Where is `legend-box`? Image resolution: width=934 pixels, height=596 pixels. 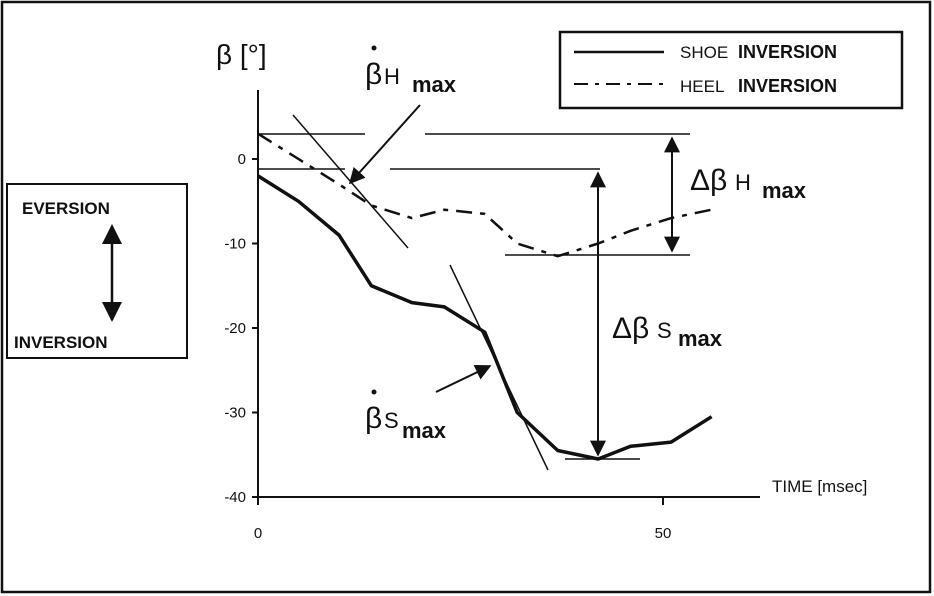
legend-box is located at coordinates (731, 70).